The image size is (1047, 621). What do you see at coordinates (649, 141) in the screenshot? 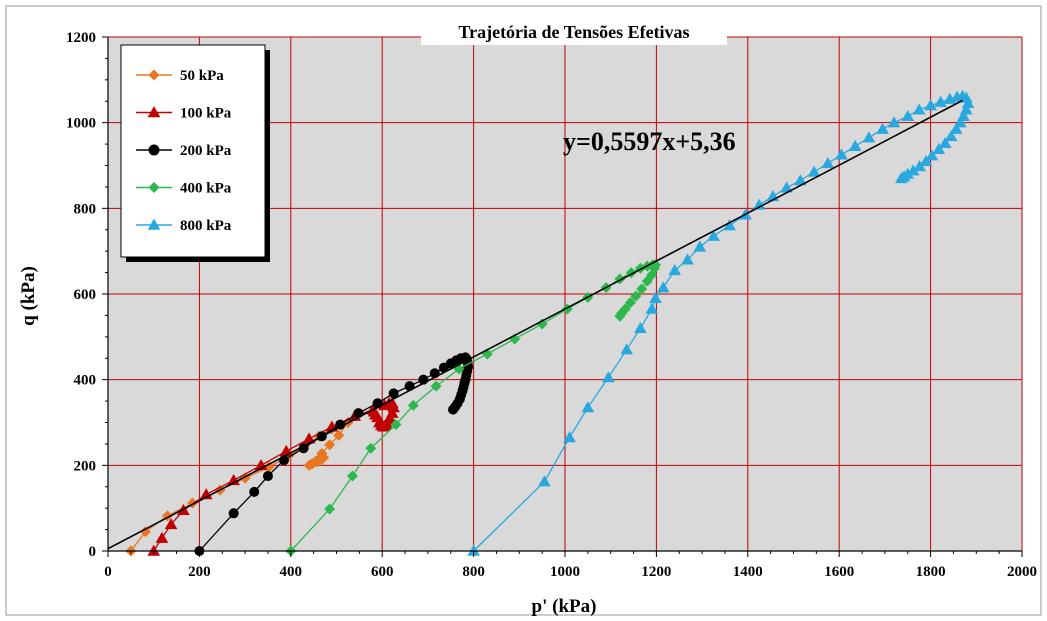
I see `fit-equation-label: y=0,5597x+5,36` at bounding box center [649, 141].